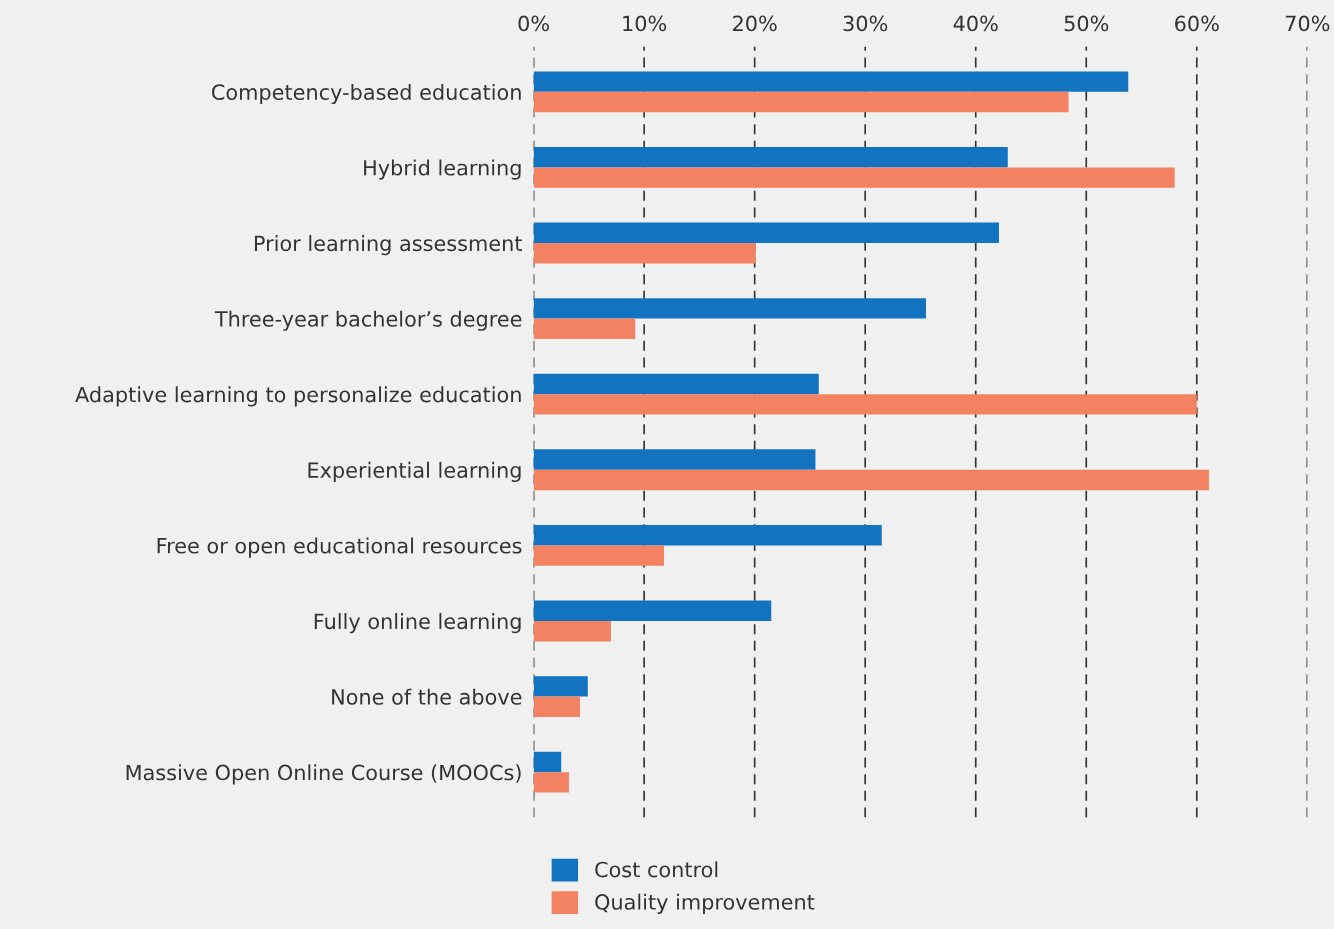  I want to click on legend-label: Quality improvement, so click(705, 903).